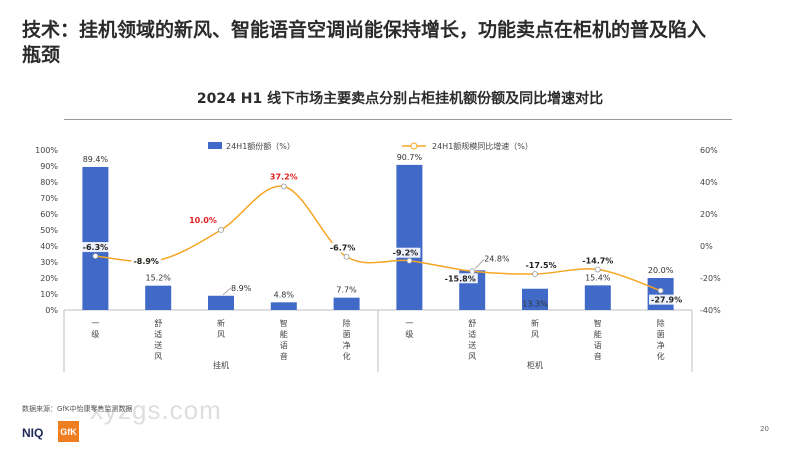 The image size is (800, 449). Describe the element at coordinates (709, 182) in the screenshot. I see `y-right-tick-label: 40%` at that location.